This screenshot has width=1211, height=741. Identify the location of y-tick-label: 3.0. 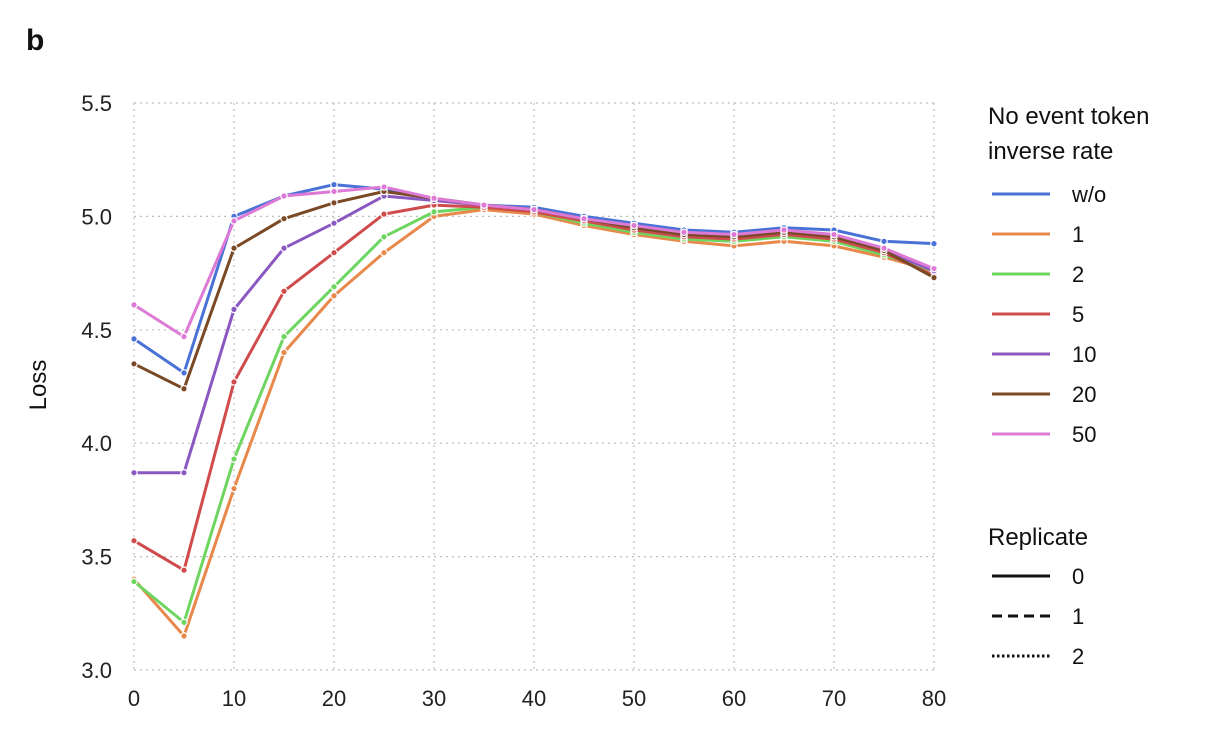
(96, 670).